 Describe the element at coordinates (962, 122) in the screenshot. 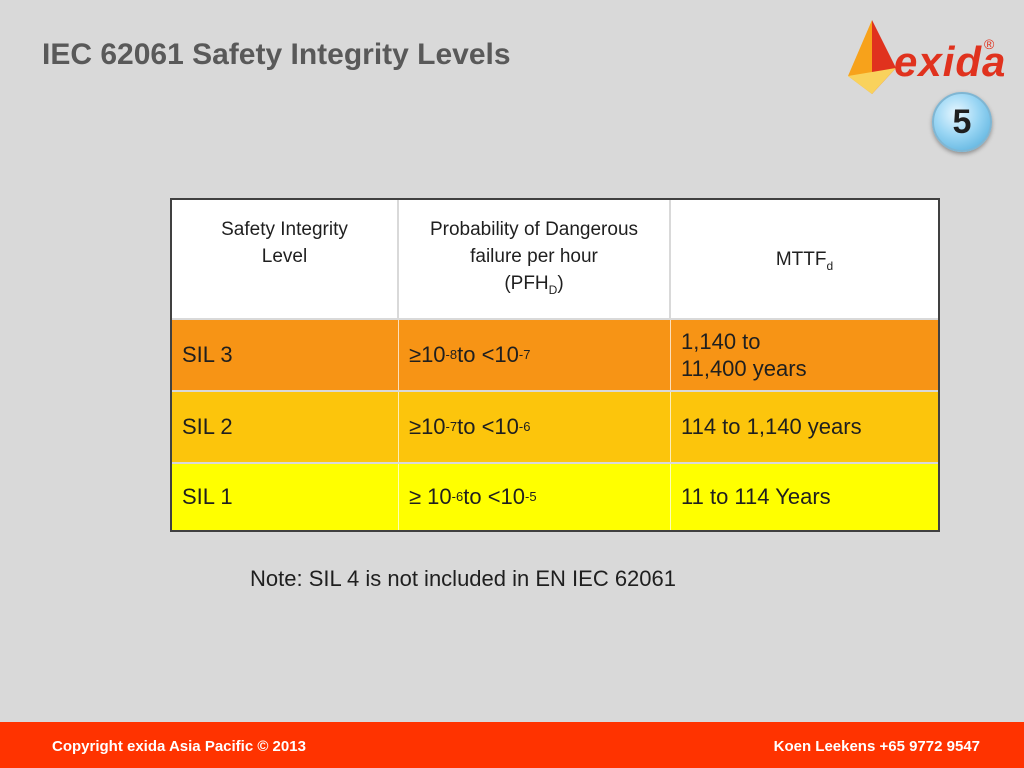

I see `page-number-badge: 5` at that location.